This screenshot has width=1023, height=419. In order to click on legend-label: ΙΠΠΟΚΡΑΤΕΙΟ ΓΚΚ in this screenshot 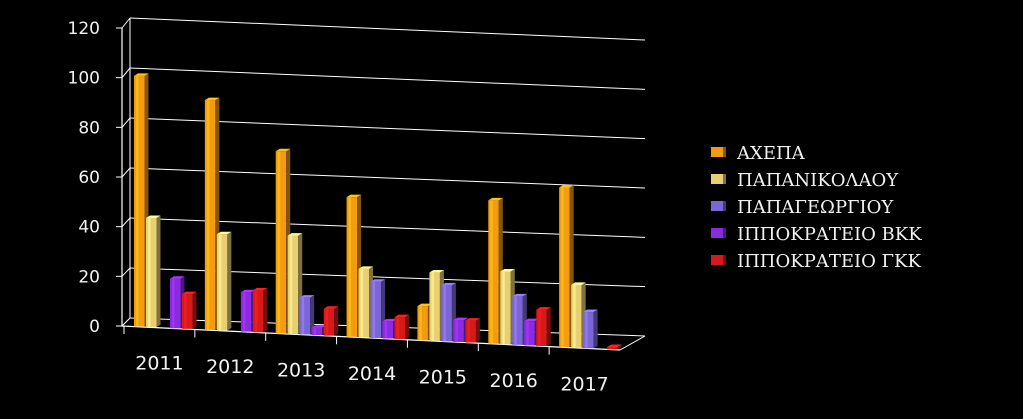, I will do `click(829, 261)`.